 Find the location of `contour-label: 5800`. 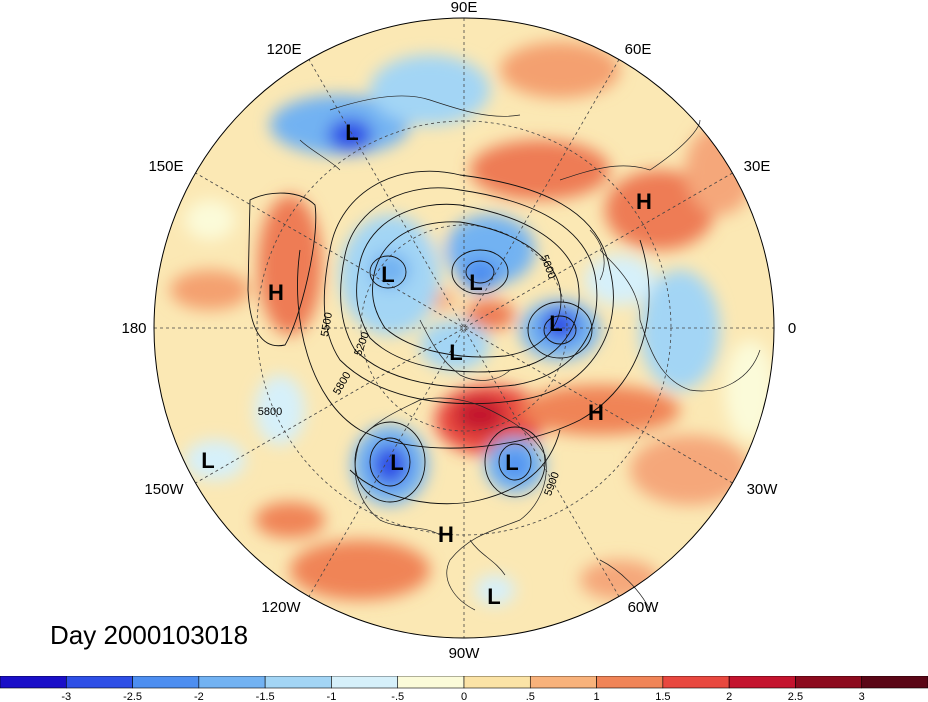

contour-label: 5800 is located at coordinates (270, 412).